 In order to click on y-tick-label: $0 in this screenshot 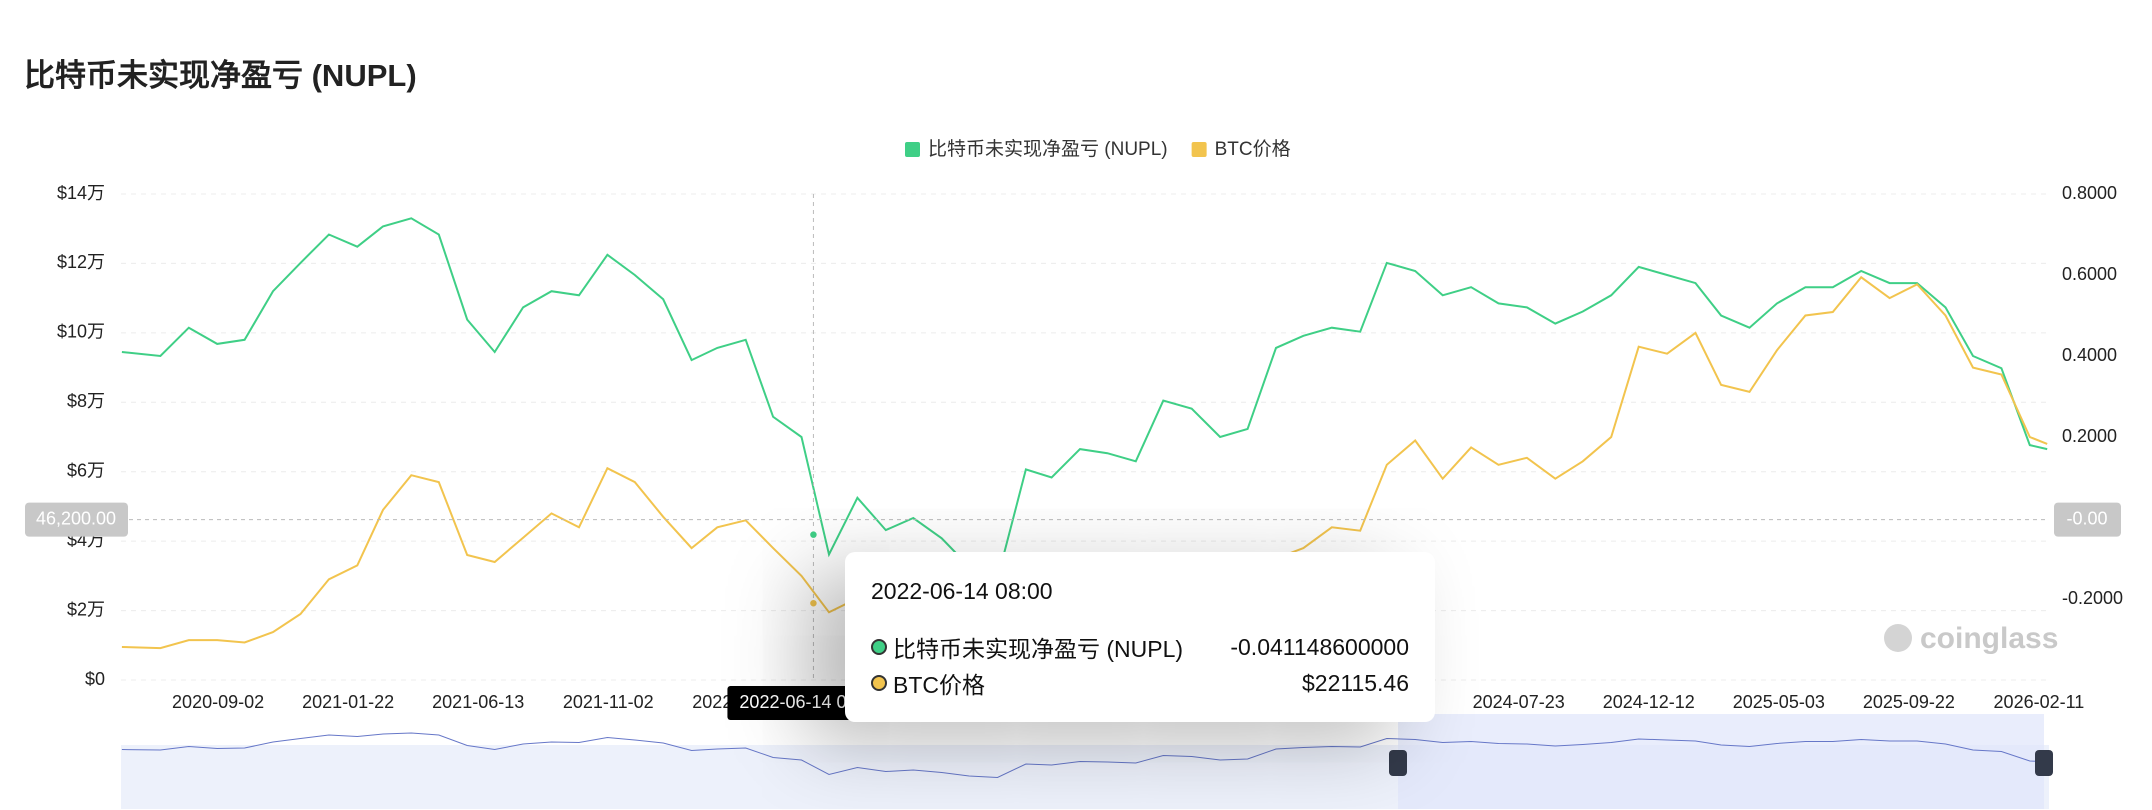, I will do `click(95, 679)`.